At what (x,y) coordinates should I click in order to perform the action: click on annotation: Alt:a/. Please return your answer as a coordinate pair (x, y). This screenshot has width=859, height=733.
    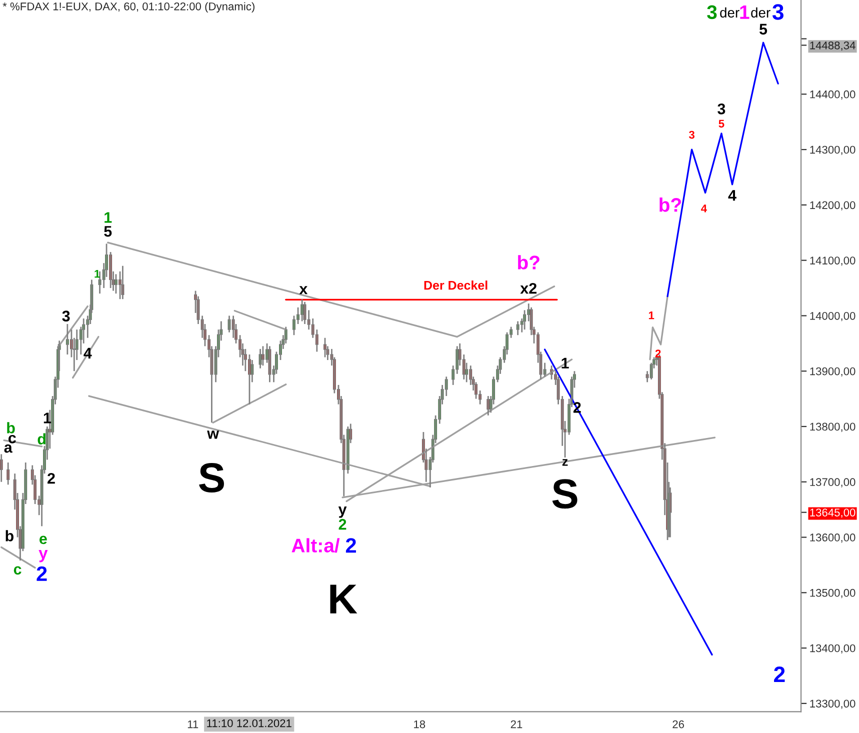
    Looking at the image, I should click on (316, 545).